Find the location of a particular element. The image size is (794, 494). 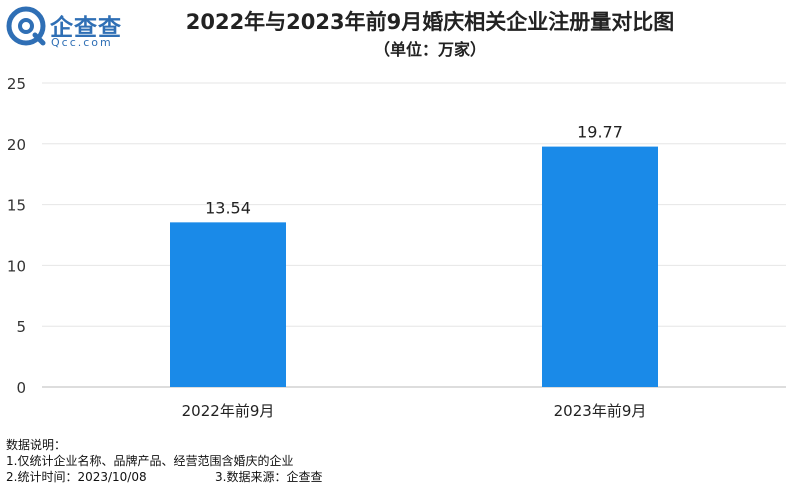

chart-title: 2022年与2023年前9月婚庆相关企业注册量对比图 is located at coordinates (430, 22).